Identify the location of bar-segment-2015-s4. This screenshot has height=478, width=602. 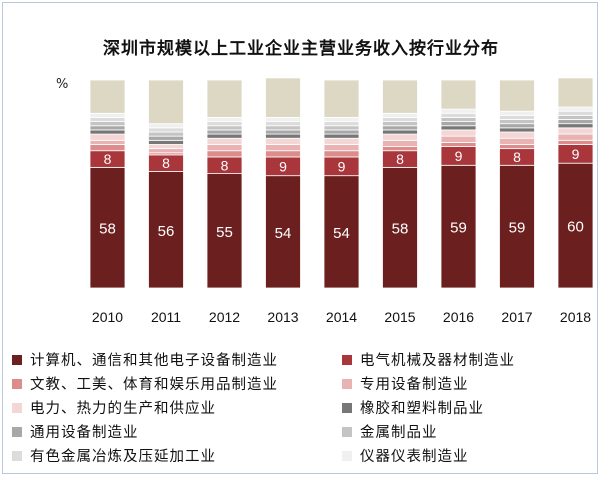
(400, 137).